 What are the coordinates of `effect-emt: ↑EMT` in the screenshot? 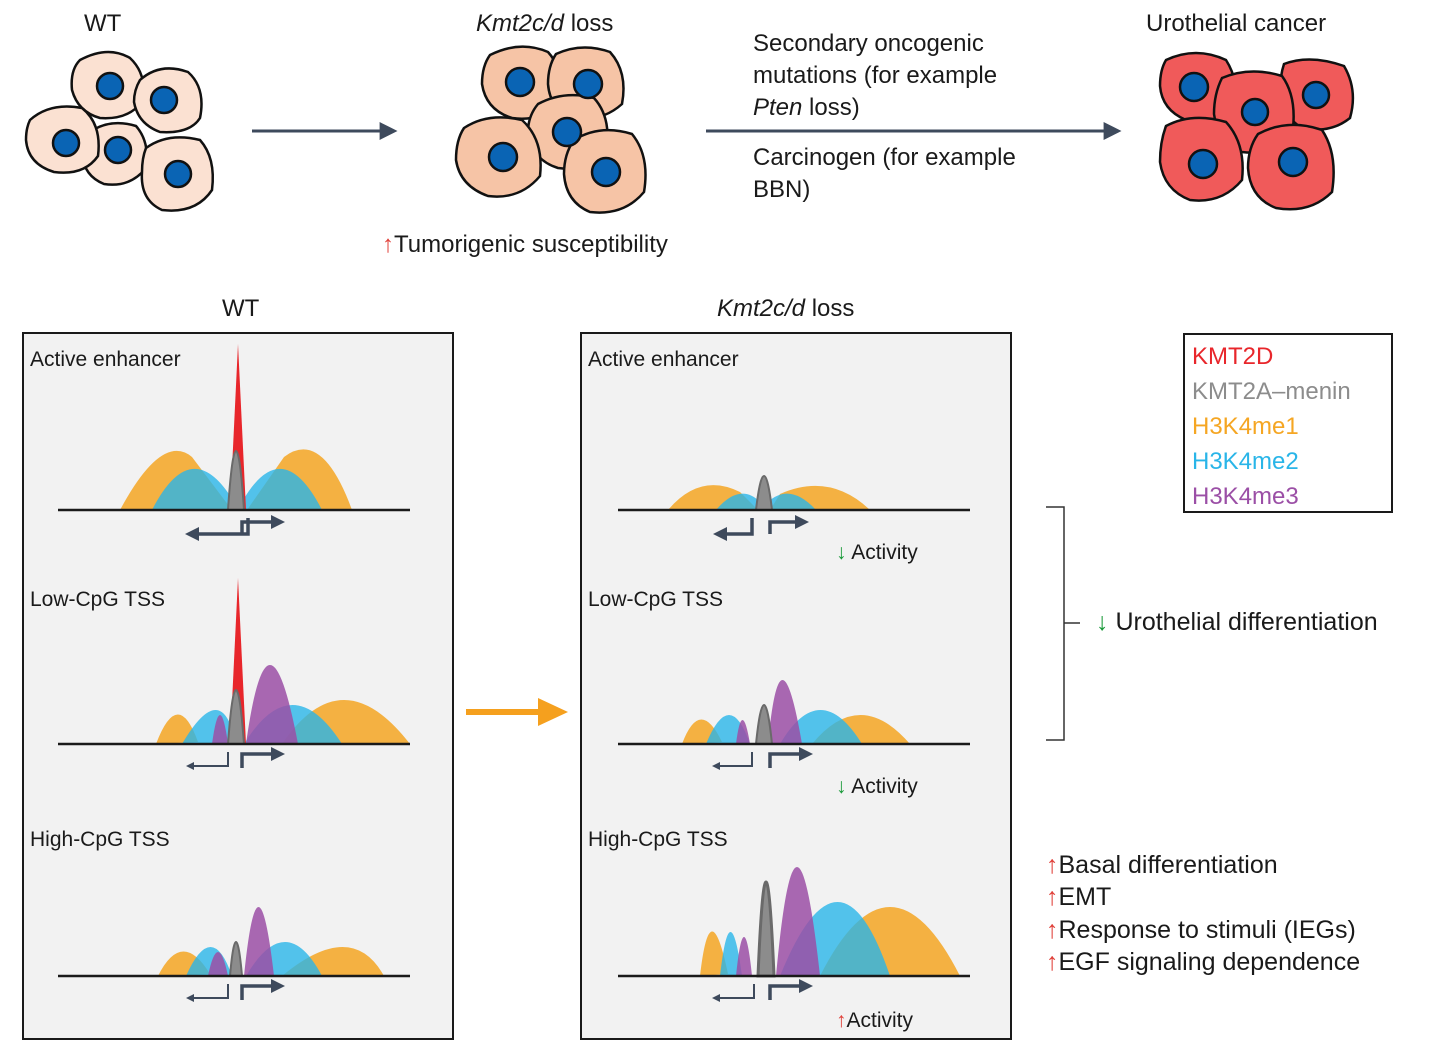 It's located at (1078, 897).